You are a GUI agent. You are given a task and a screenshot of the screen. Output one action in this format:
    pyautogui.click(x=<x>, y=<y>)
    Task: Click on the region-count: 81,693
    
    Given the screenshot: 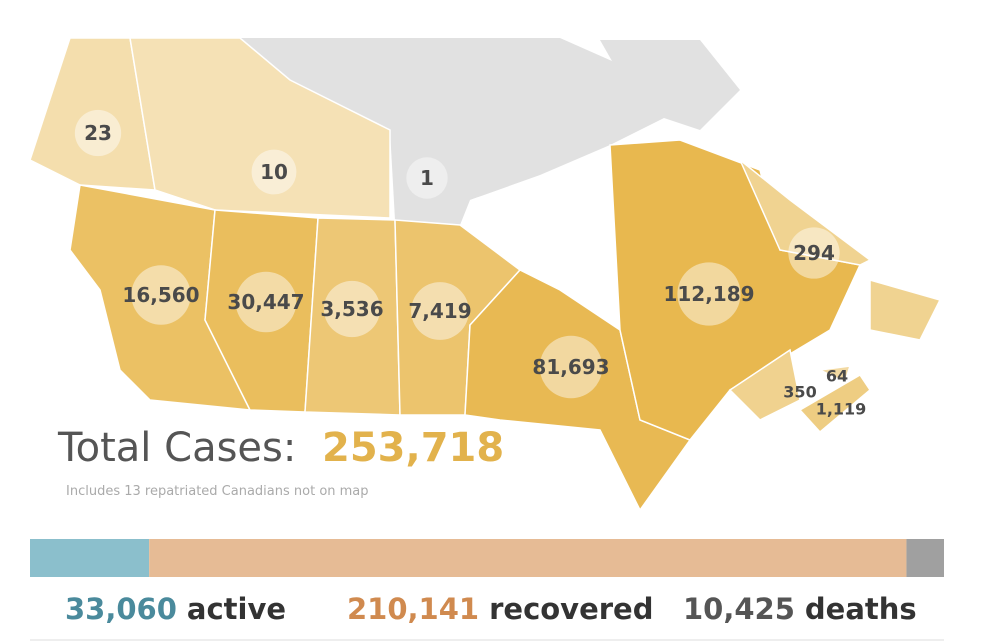 What is the action you would take?
    pyautogui.click(x=570, y=367)
    